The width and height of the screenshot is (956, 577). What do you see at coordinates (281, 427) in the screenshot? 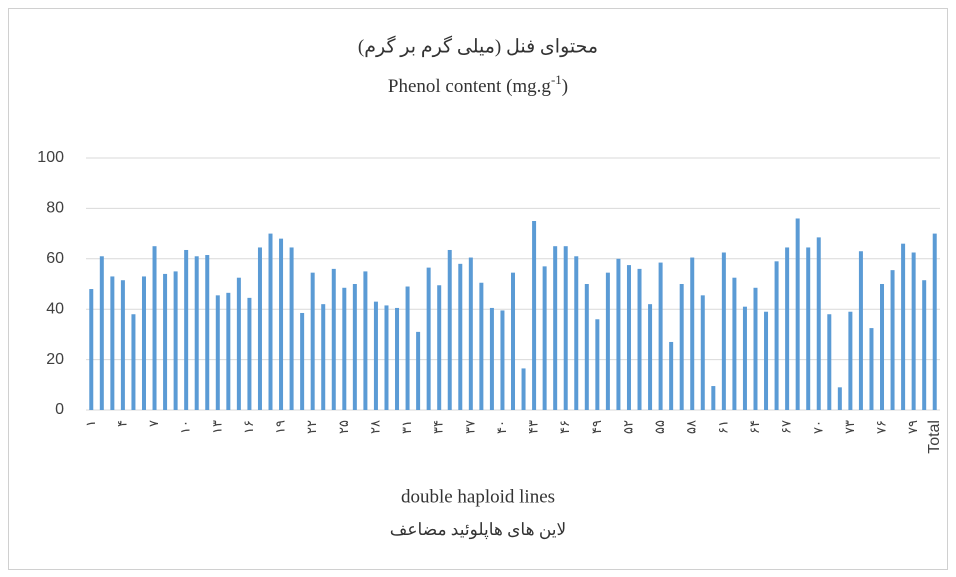
I see `x-tick-label: ۱۹` at bounding box center [281, 427].